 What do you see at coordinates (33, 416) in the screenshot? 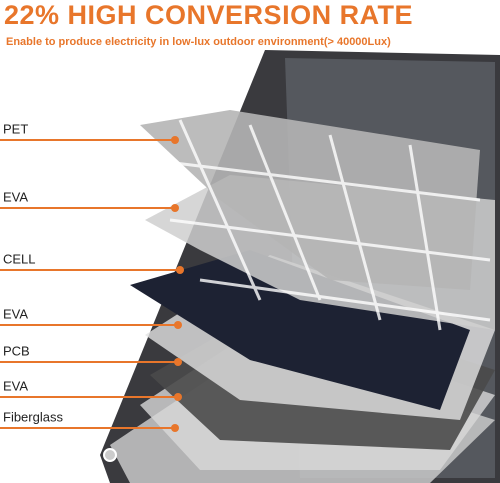
I see `layer-label: Fiberglass` at bounding box center [33, 416].